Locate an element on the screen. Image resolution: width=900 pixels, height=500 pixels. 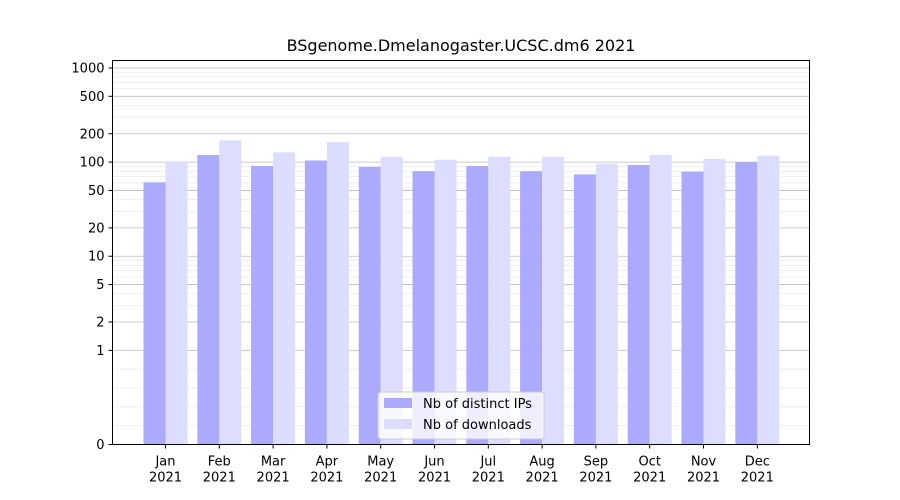
y-tick-label: 1000 is located at coordinates (87, 68).